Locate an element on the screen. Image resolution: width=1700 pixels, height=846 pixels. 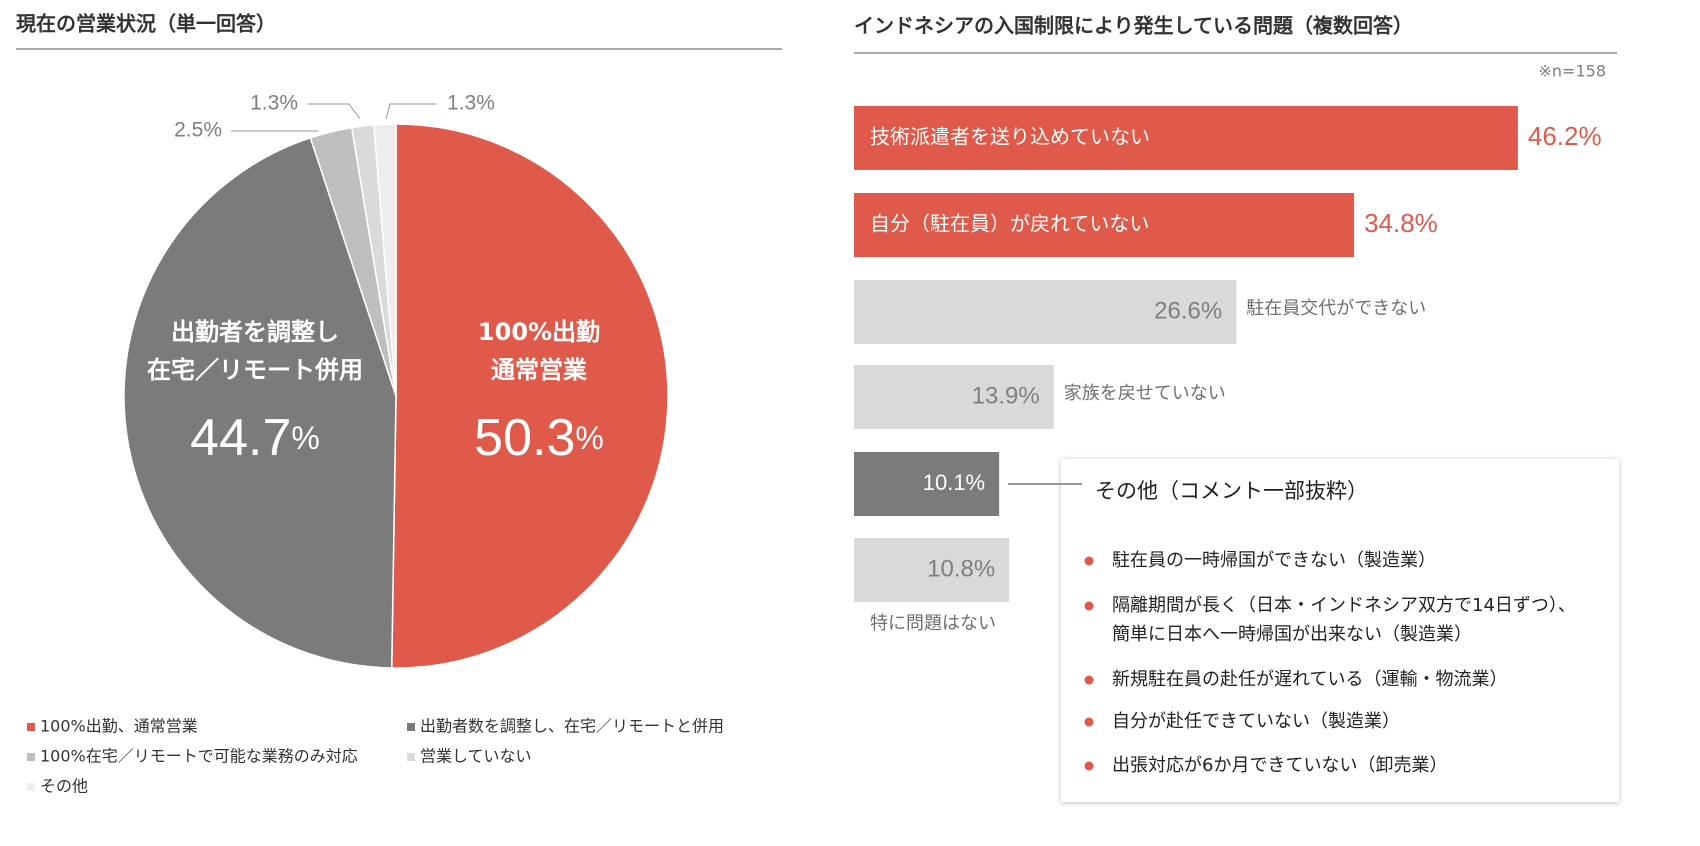
bar-title: インドネシアの入国制限により発生している問題（複数回答） is located at coordinates (1133, 26).